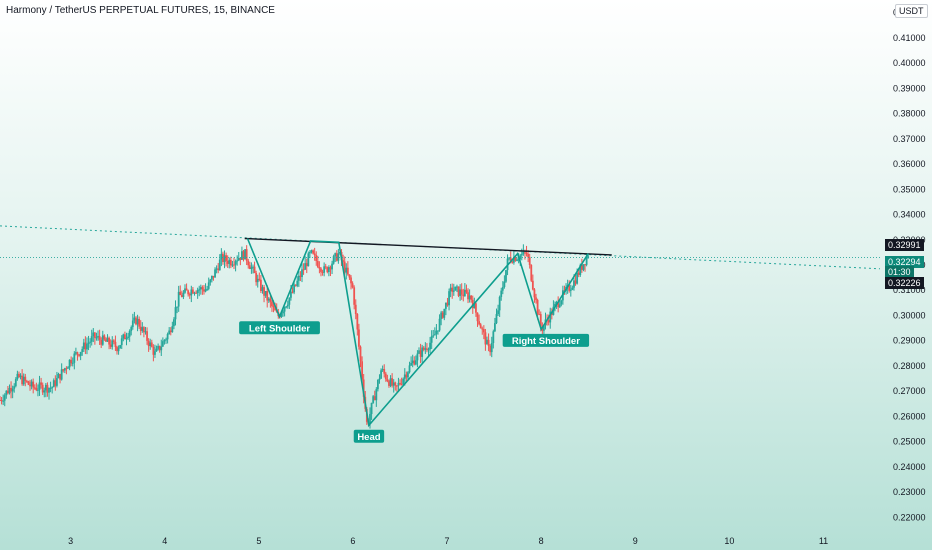 The height and width of the screenshot is (550, 932). Describe the element at coordinates (909, 114) in the screenshot. I see `y-tick-label: 0.38000` at that location.